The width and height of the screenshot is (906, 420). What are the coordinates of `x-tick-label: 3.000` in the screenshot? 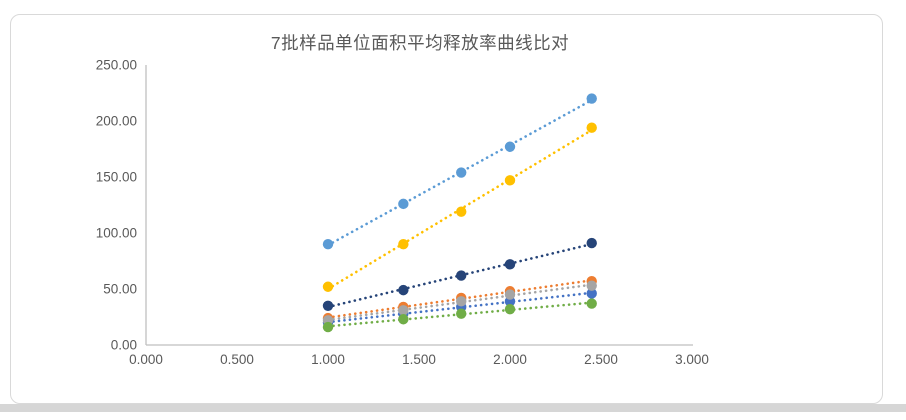 It's located at (692, 359).